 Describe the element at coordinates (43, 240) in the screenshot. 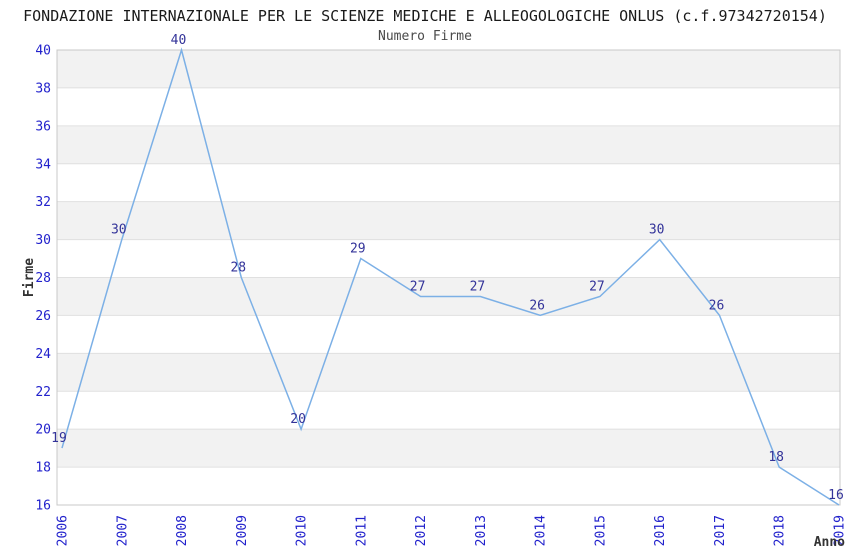

I see `y-tick-label: 30` at that location.